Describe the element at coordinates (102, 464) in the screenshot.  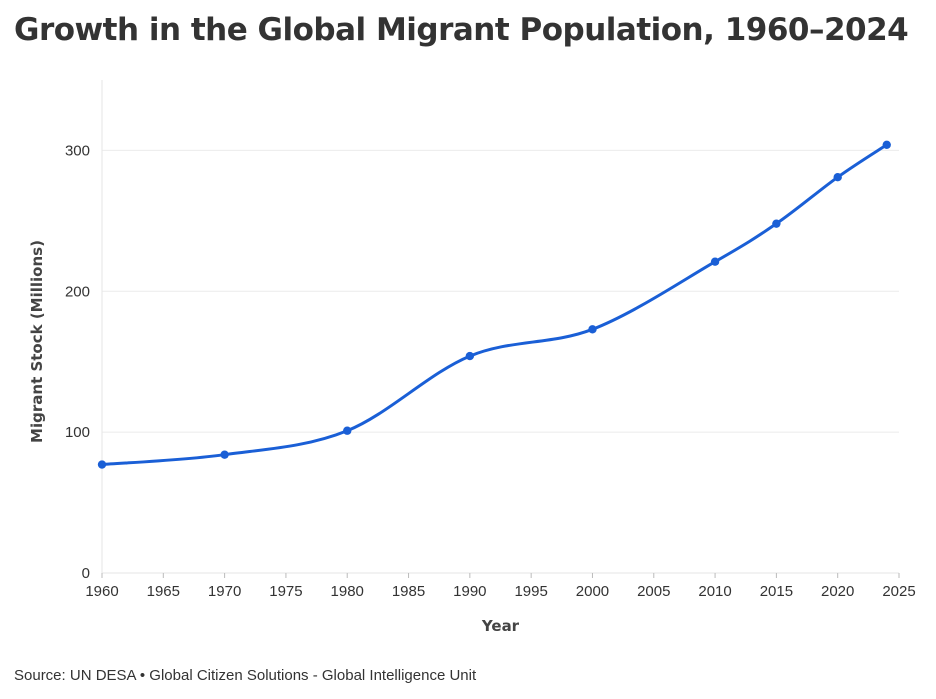
I see `data-point-1960` at that location.